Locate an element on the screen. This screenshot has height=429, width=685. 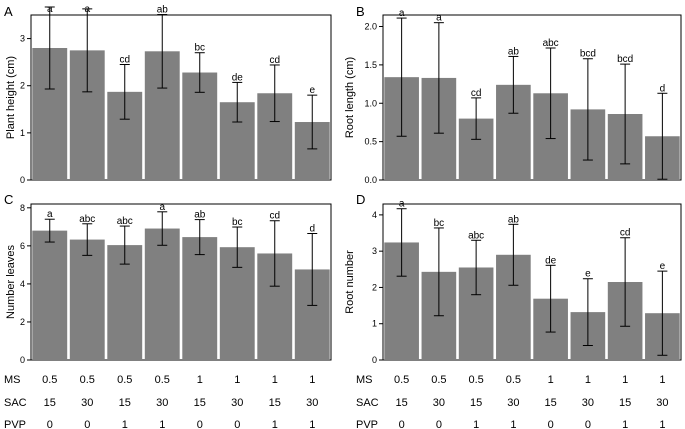
y-axis-title: Root number is located at coordinates (350, 282).